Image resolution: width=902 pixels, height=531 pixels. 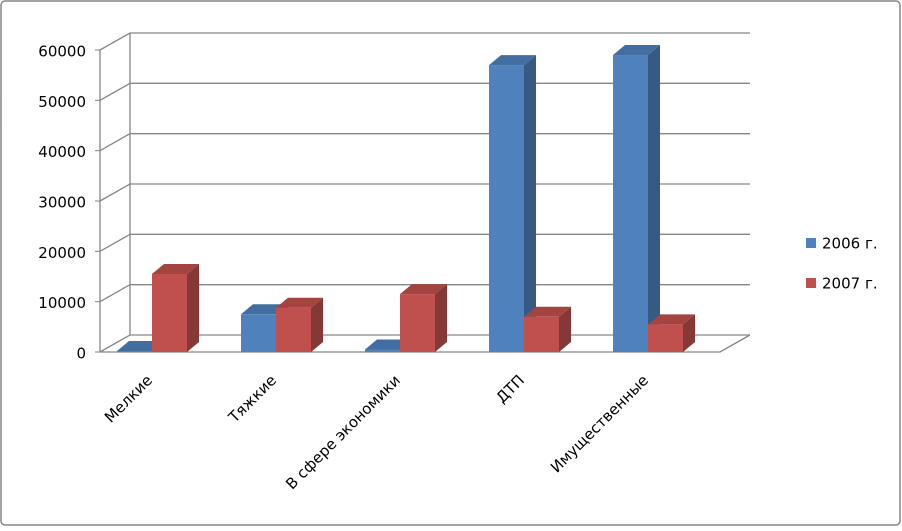 What do you see at coordinates (62, 203) in the screenshot?
I see `y-tick-label: 30000` at bounding box center [62, 203].